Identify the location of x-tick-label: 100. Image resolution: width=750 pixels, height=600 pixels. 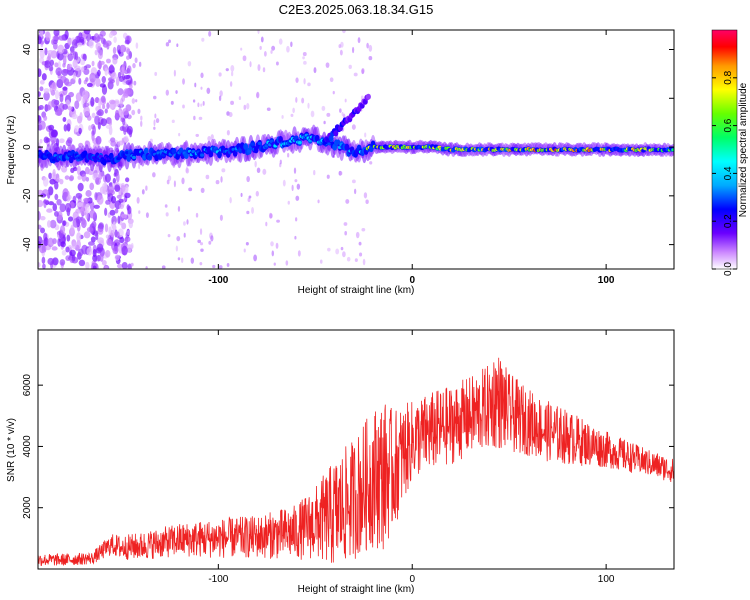
(606, 579).